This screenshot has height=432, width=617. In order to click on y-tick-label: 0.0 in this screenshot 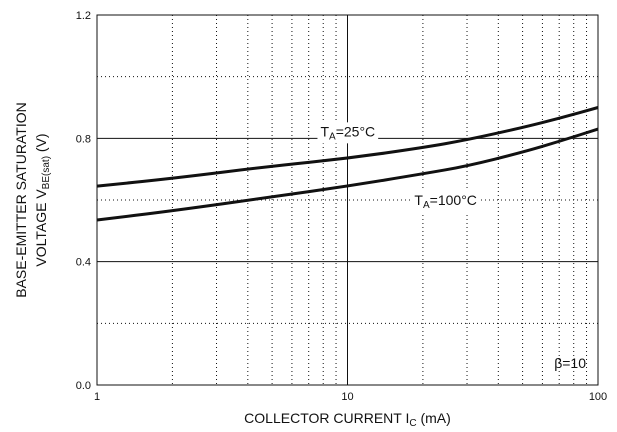, I will do `click(83, 386)`.